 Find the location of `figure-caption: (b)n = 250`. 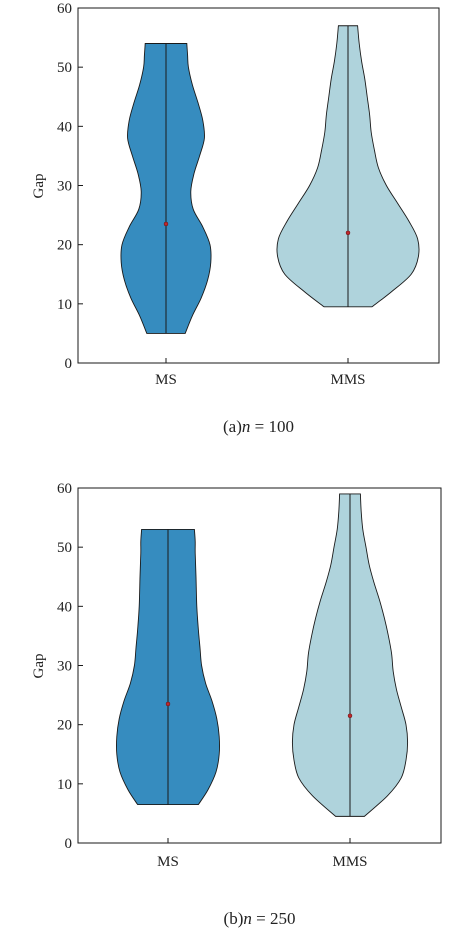

figure-caption: (b)n = 250 is located at coordinates (260, 918).